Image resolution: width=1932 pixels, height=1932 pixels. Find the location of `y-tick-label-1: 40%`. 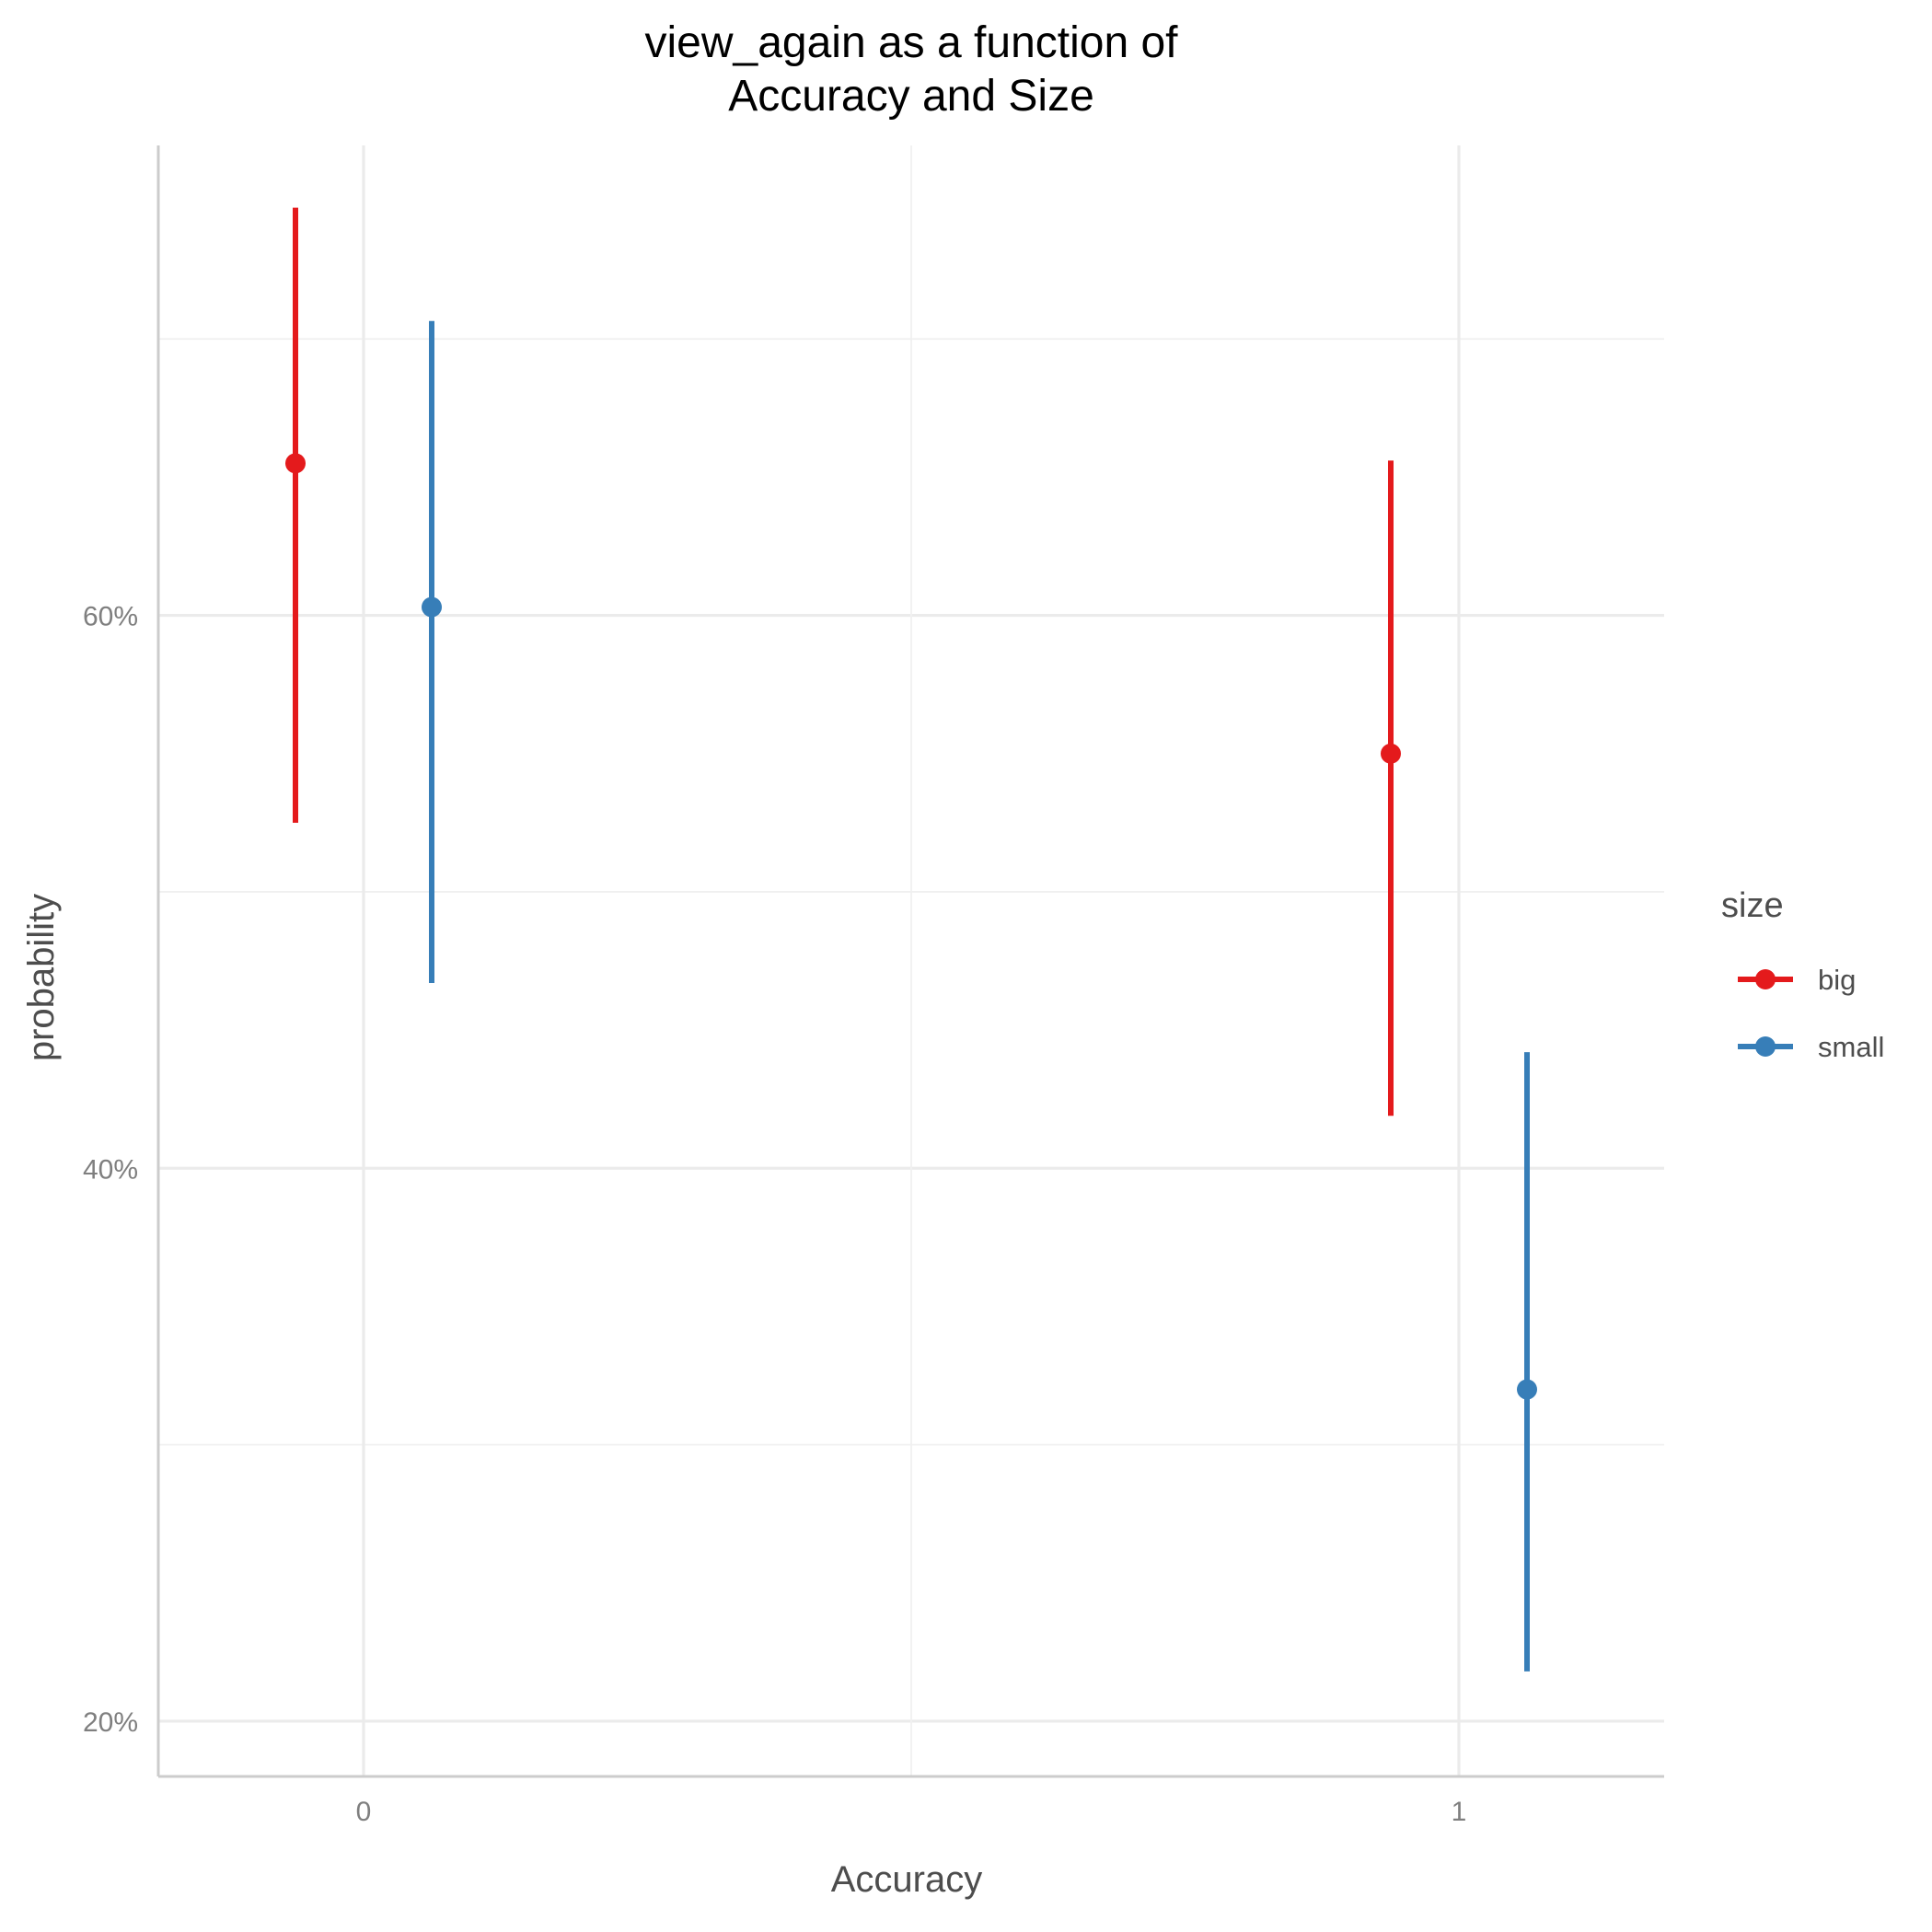

y-tick-label-1: 40% is located at coordinates (111, 1169).